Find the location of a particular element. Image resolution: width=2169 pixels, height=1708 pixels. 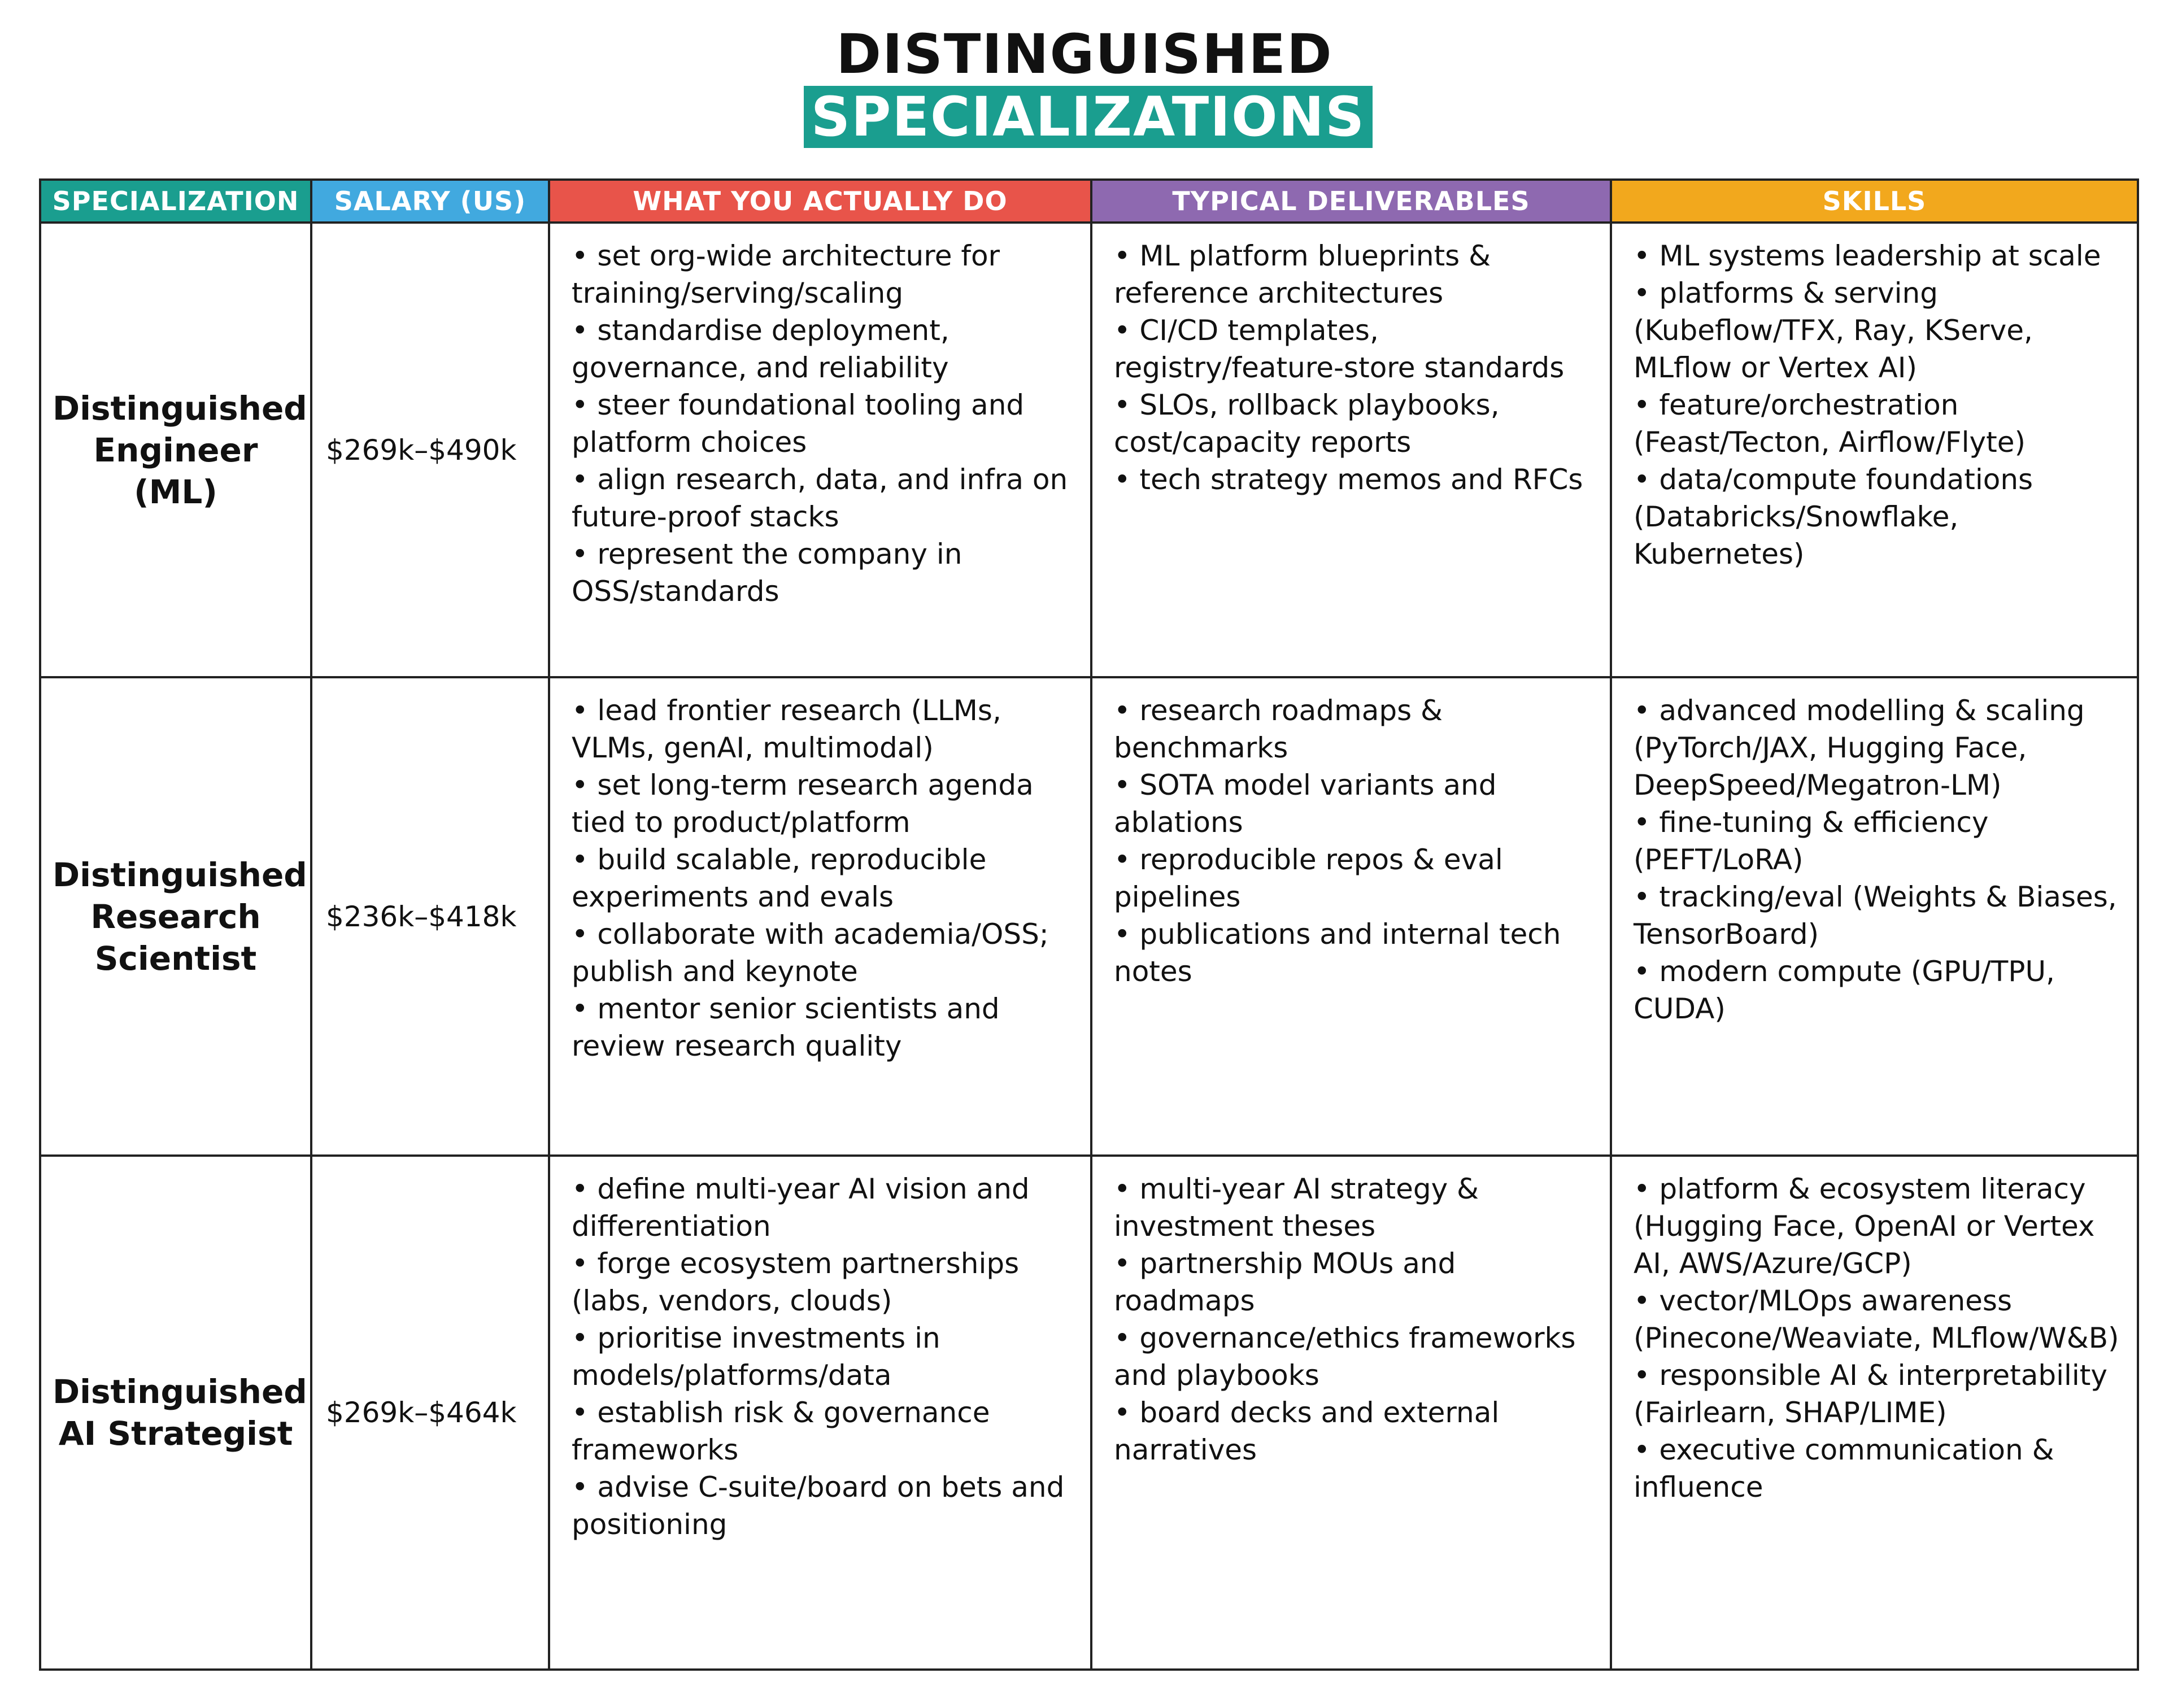

column-header: SPECIALIZATION is located at coordinates (175, 201).